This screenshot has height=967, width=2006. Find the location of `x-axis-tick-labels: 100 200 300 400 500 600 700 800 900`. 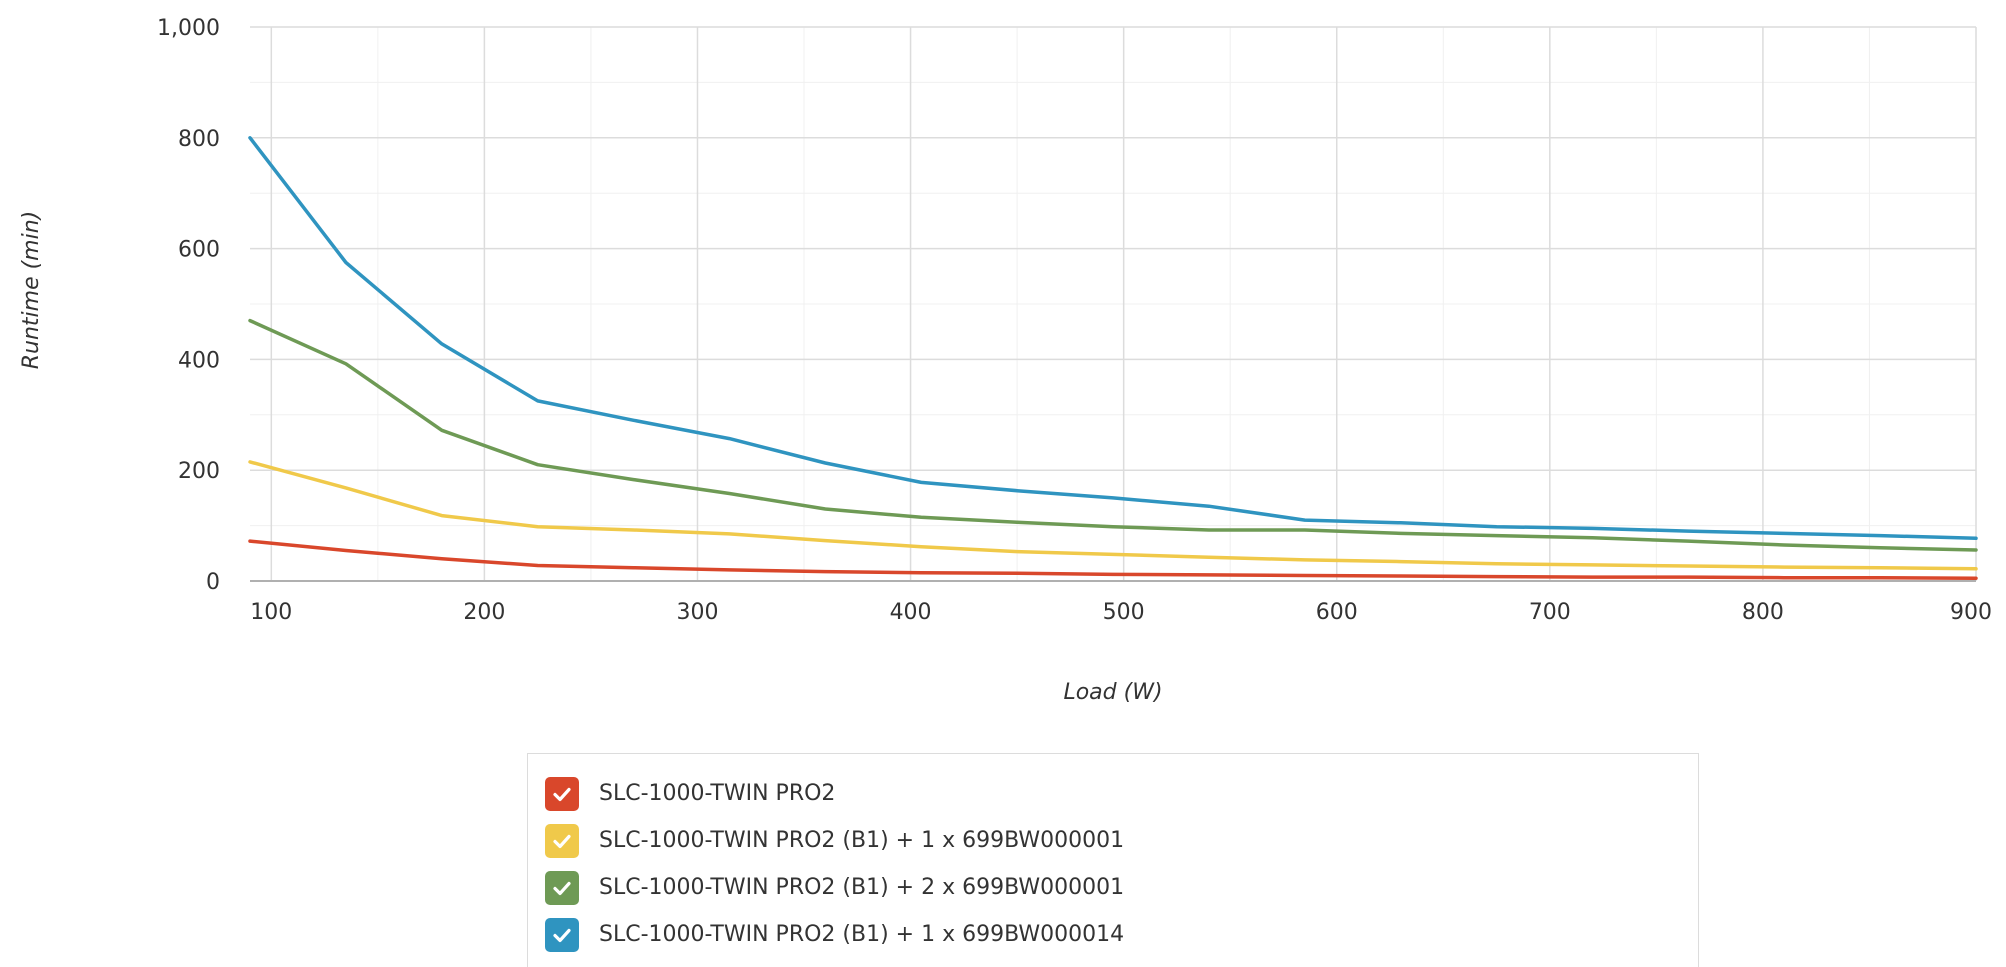

x-axis-tick-labels: 100 200 300 400 500 600 700 800 900 is located at coordinates (1121, 612).